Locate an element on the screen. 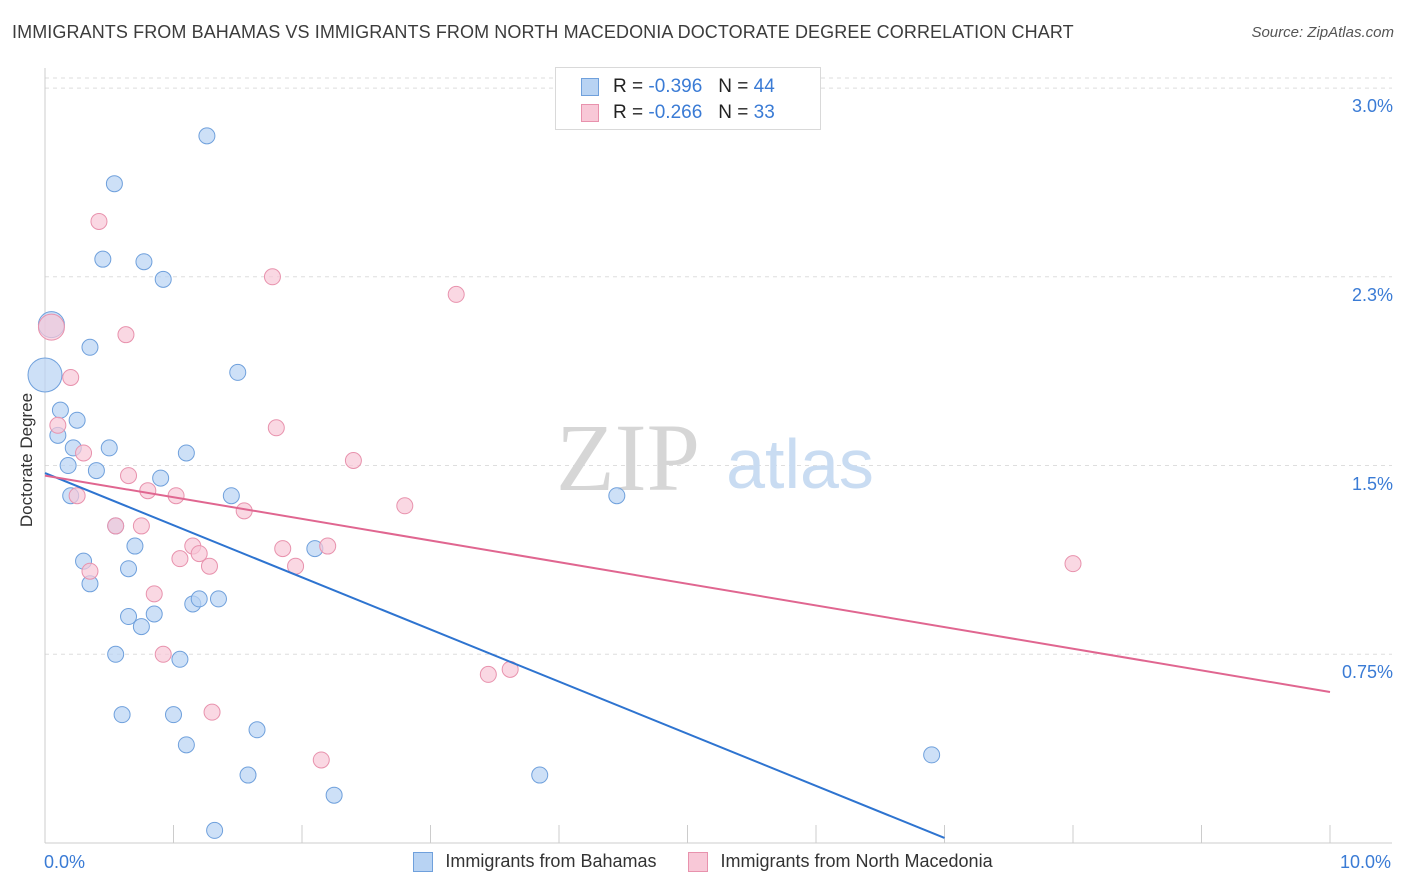 The width and height of the screenshot is (1406, 892). y-tick-label-2: 2.3% is located at coordinates (1372, 294).